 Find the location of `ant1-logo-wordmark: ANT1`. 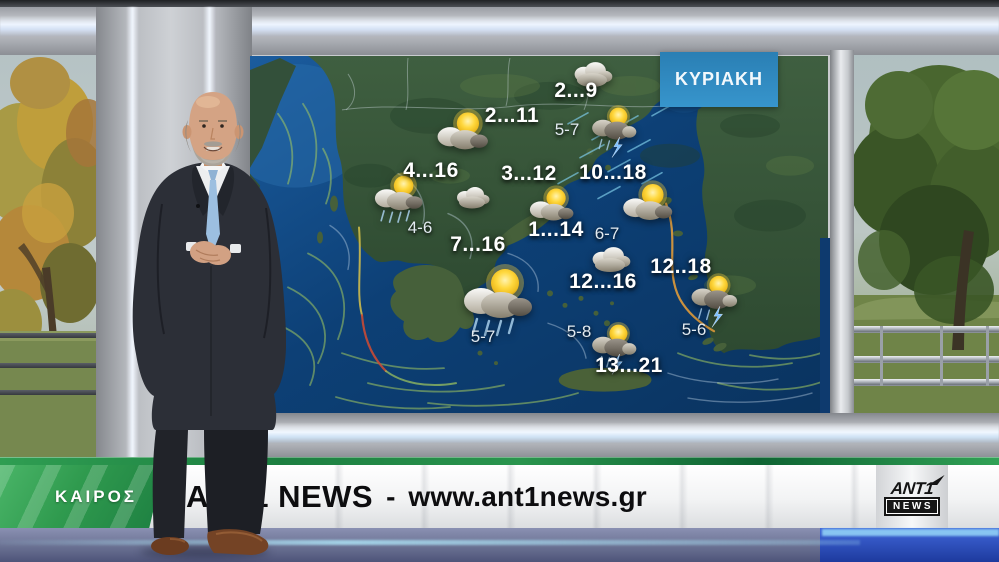

ant1-logo-wordmark: ANT1 is located at coordinates (917, 486).